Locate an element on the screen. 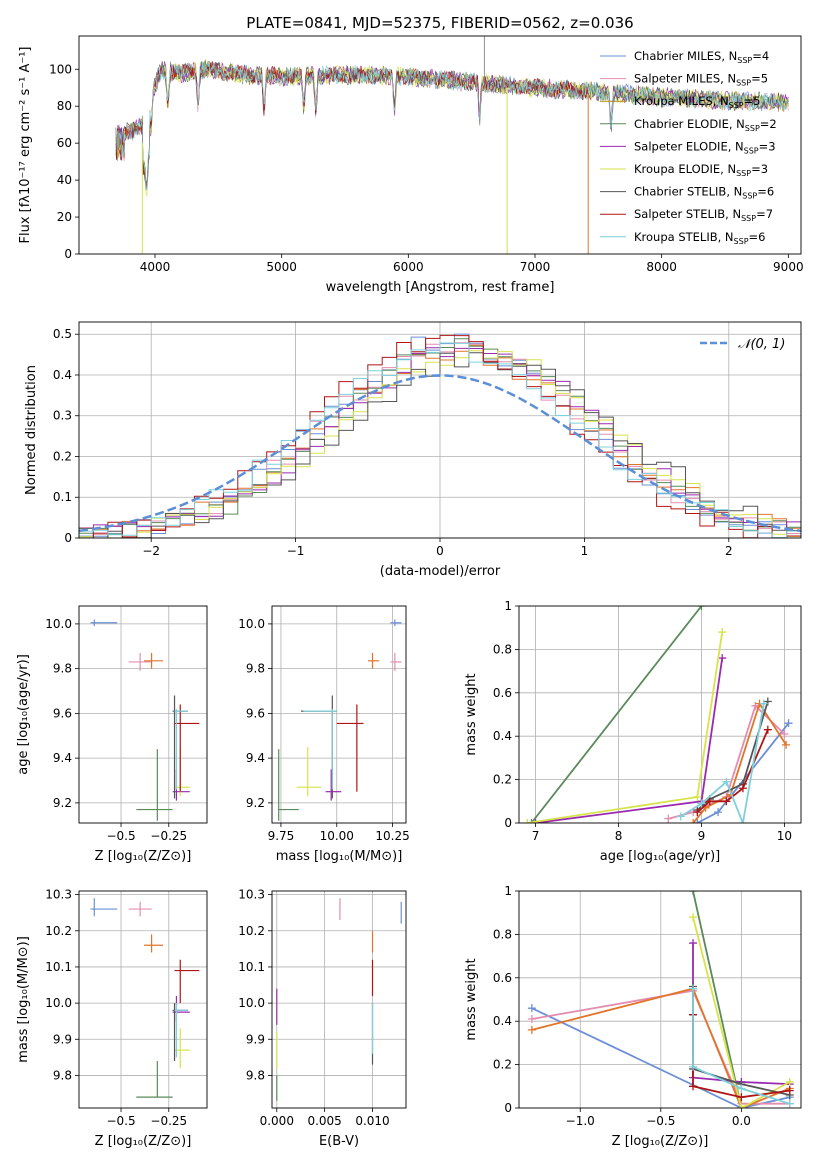  y-tick-label: 10.0 is located at coordinates (251, 1003).